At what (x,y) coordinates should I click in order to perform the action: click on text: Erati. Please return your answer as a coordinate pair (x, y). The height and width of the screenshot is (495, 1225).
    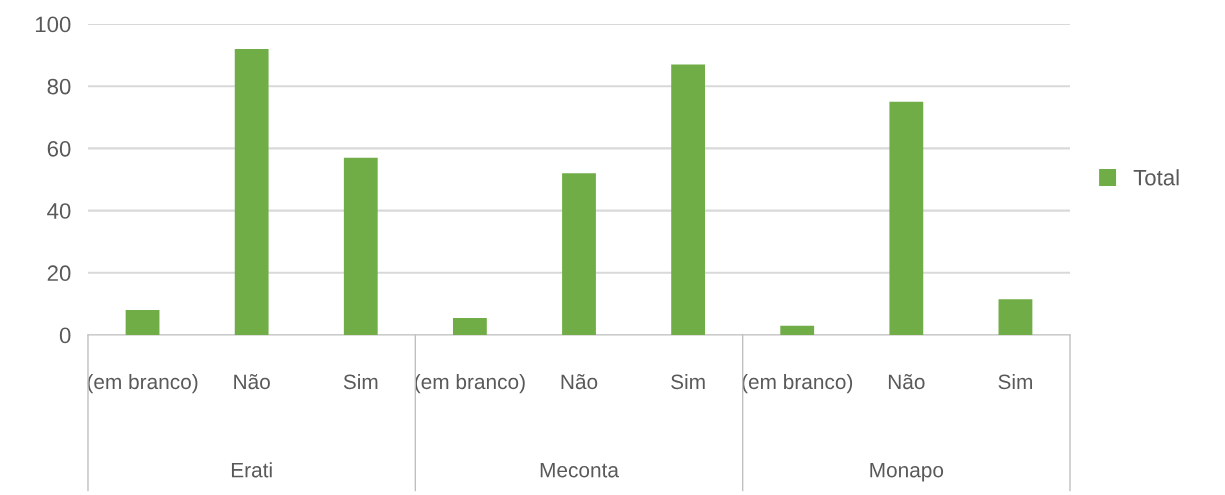
    Looking at the image, I should click on (251, 470).